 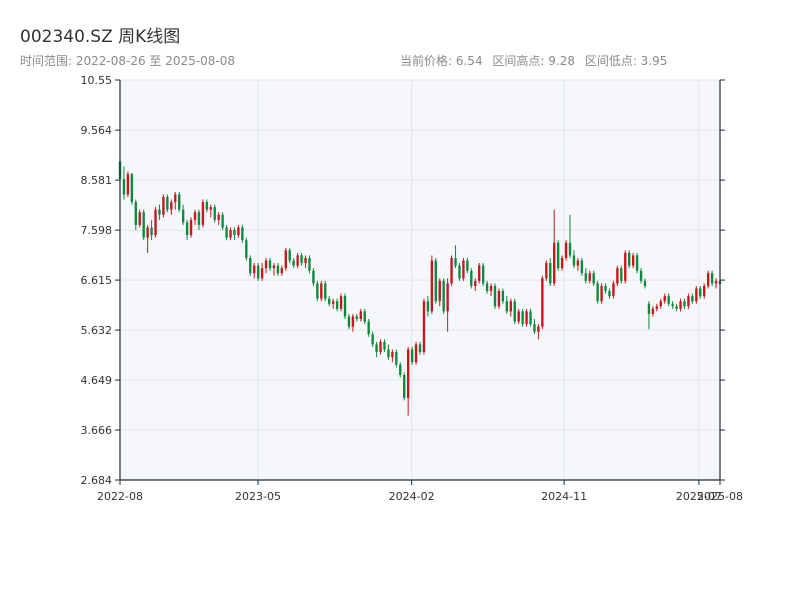 I want to click on y-tick-label: 4.649, so click(x=97, y=380).